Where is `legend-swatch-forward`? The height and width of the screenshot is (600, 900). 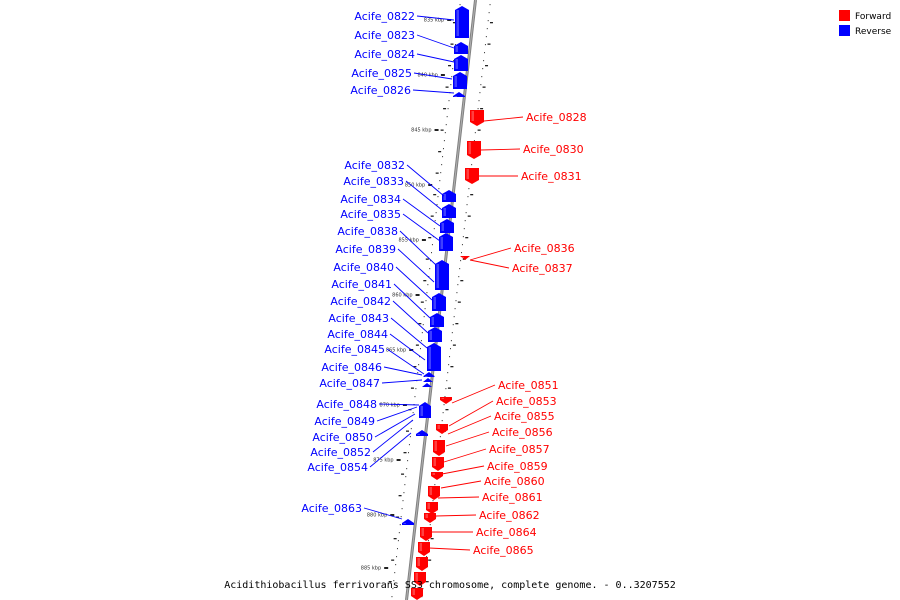 legend-swatch-forward is located at coordinates (844, 15).